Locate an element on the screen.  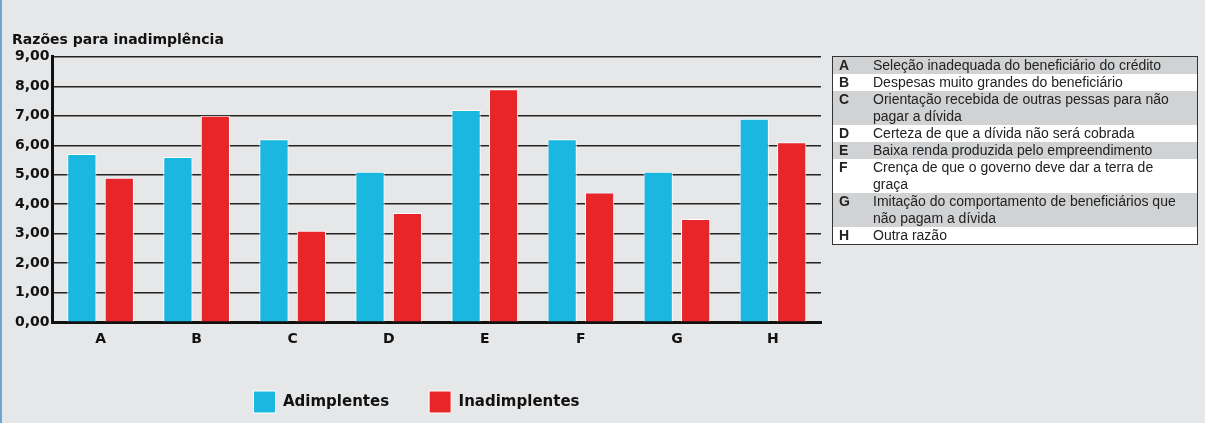
y-tick-label: 1,00 is located at coordinates (32, 291).